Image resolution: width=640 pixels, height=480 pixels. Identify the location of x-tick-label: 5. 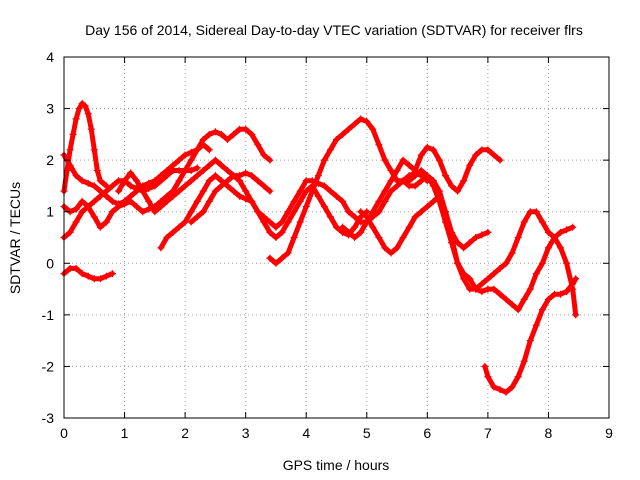
(367, 433).